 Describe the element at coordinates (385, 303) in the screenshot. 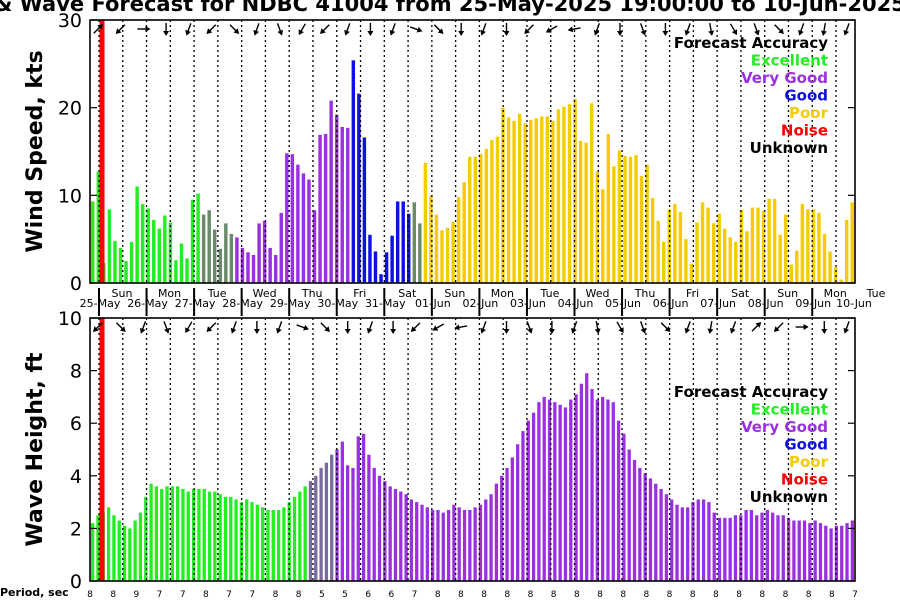

I see `date-label: 31-May` at that location.